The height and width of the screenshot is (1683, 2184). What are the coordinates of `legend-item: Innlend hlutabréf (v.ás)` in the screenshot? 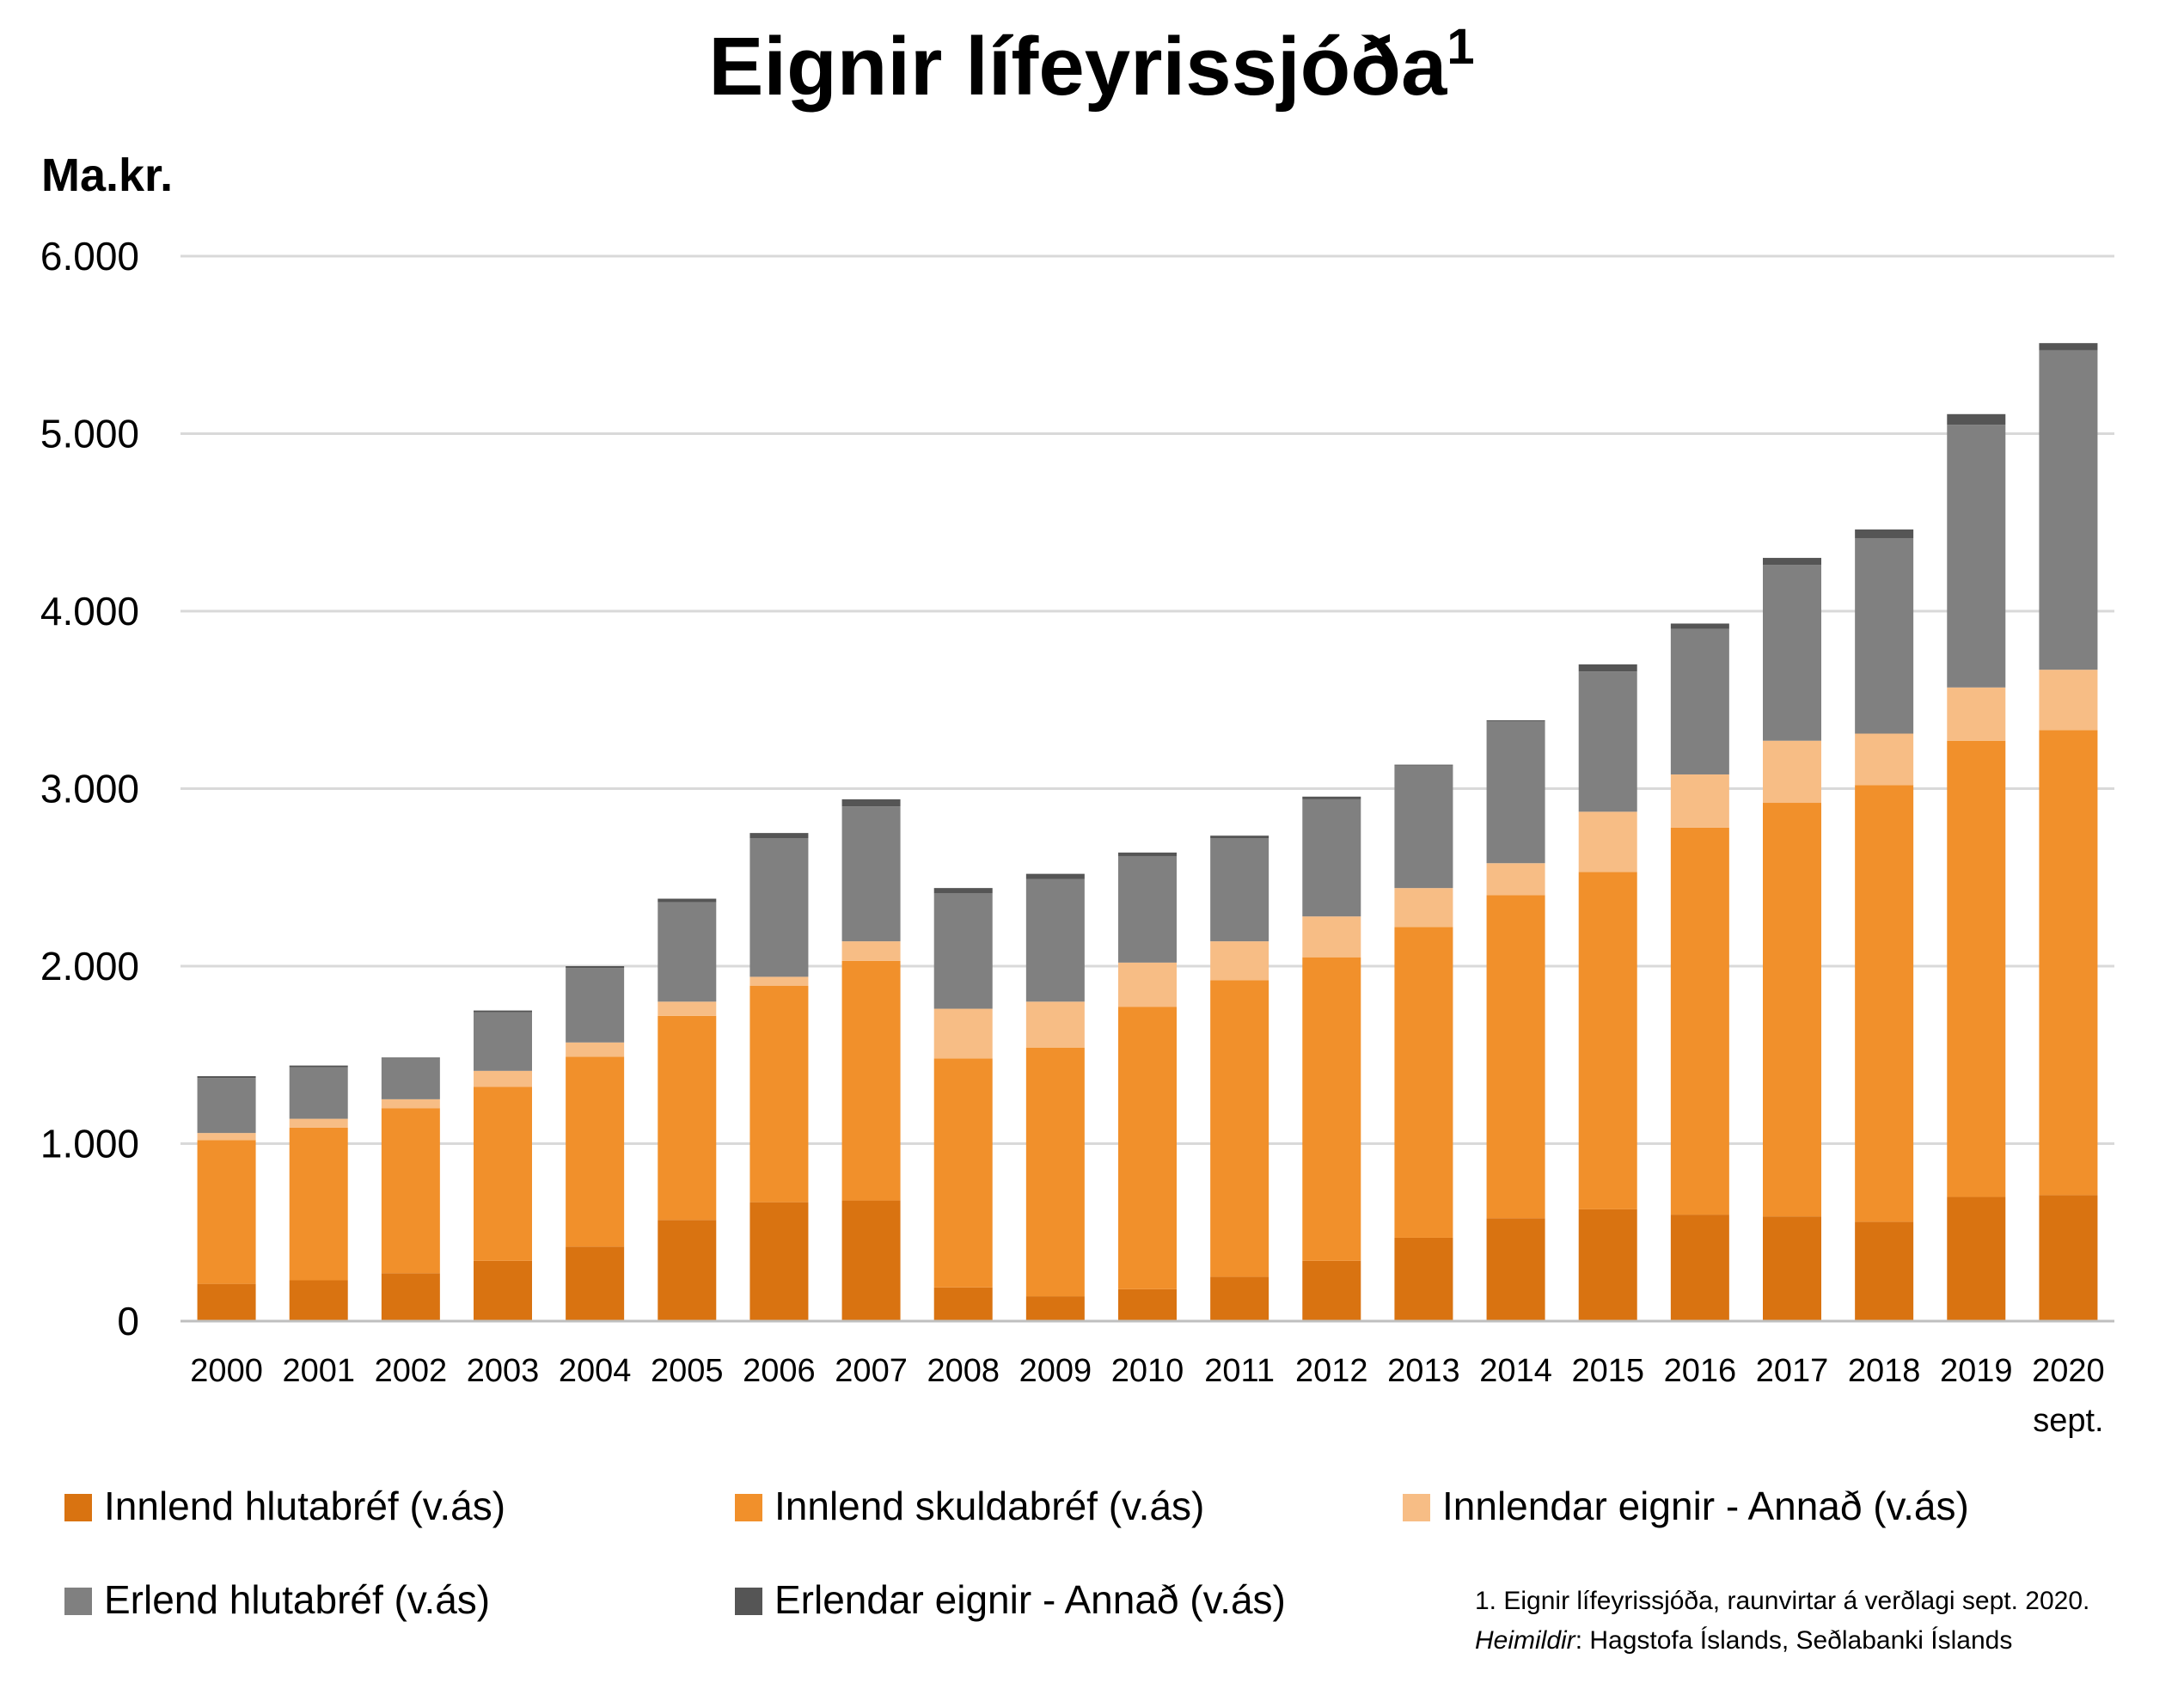 It's located at (285, 1506).